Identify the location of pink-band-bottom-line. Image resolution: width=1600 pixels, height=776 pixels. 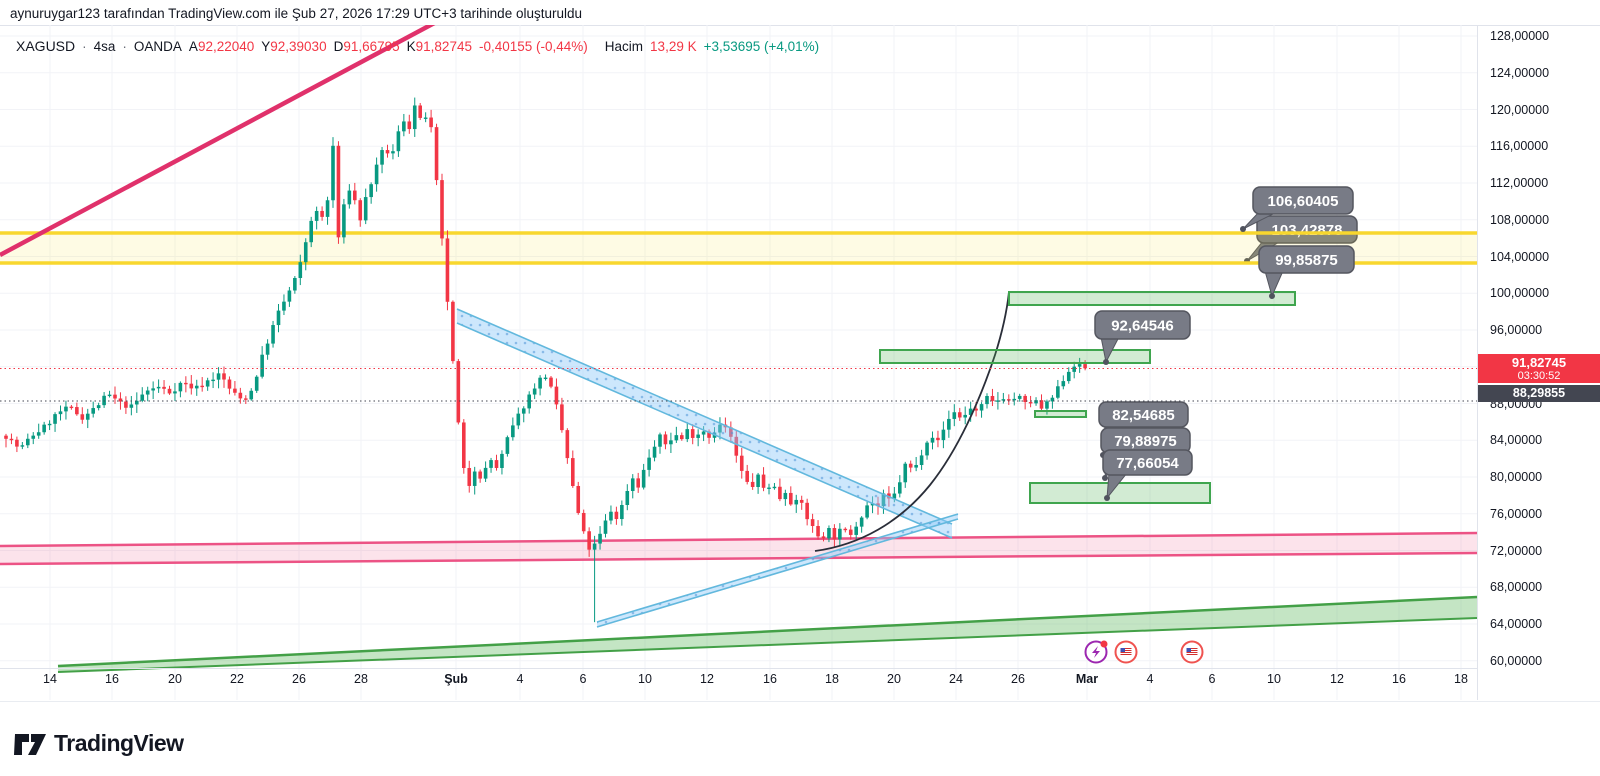
(738, 558).